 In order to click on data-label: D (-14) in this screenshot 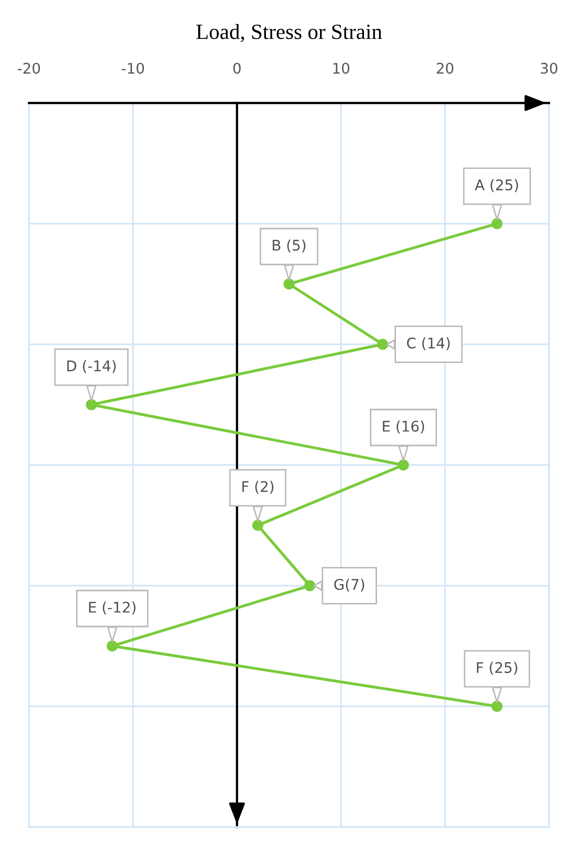, I will do `click(91, 367)`.